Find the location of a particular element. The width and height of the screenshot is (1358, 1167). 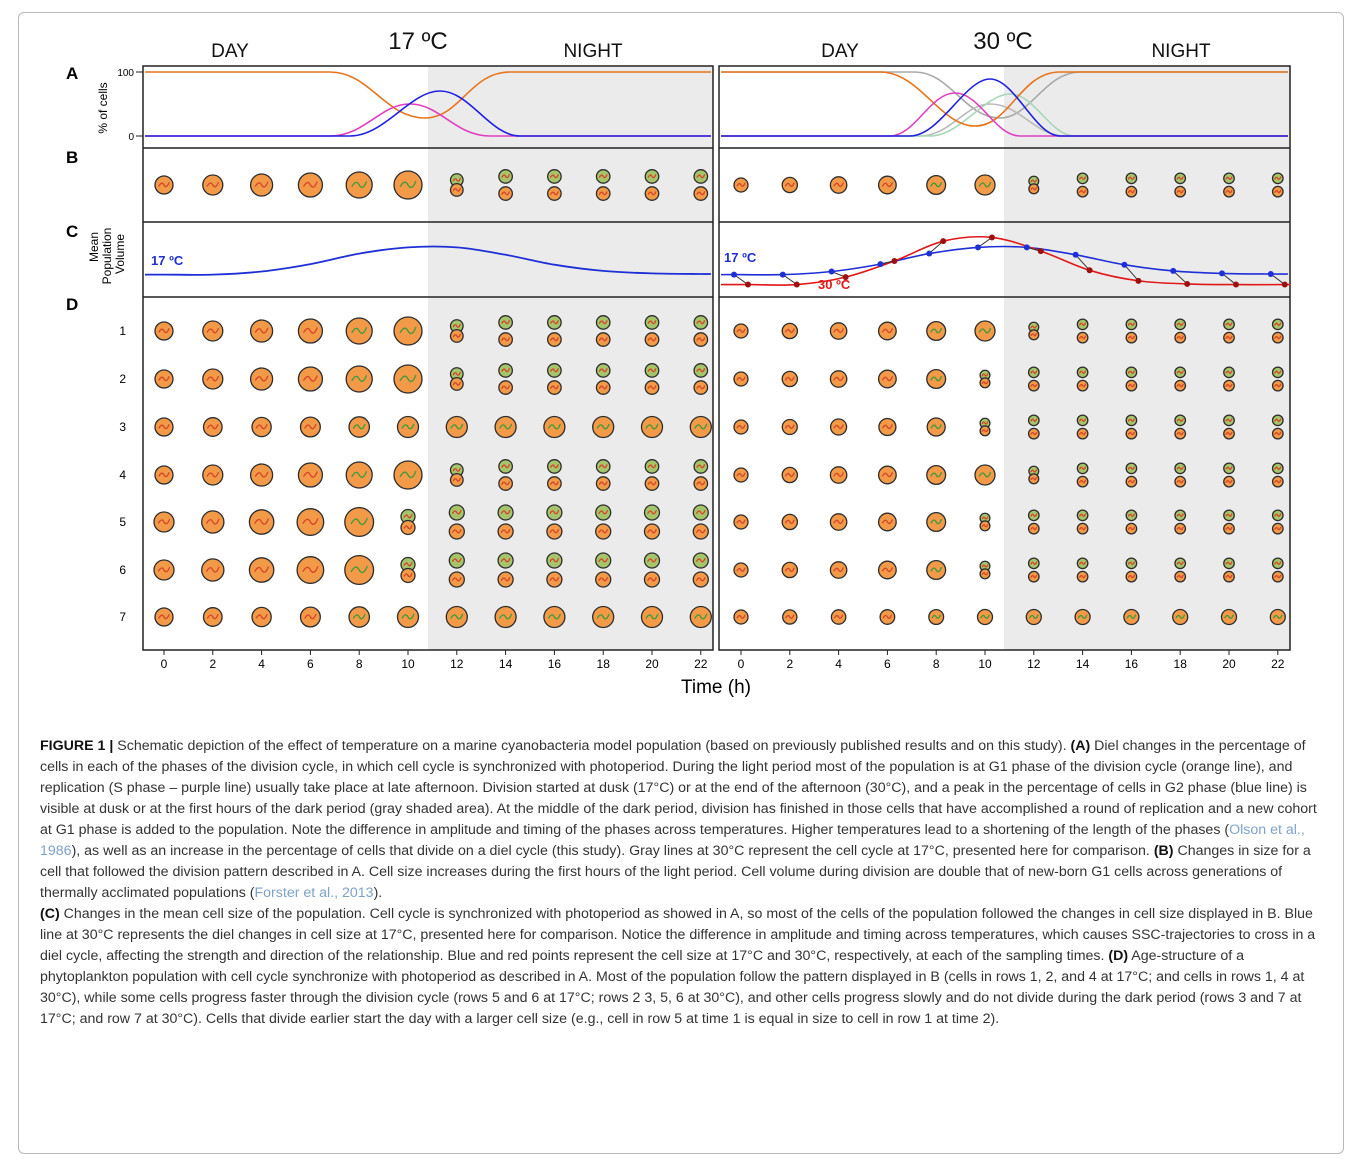

d-cell-right-r3-t0 is located at coordinates (741, 427).